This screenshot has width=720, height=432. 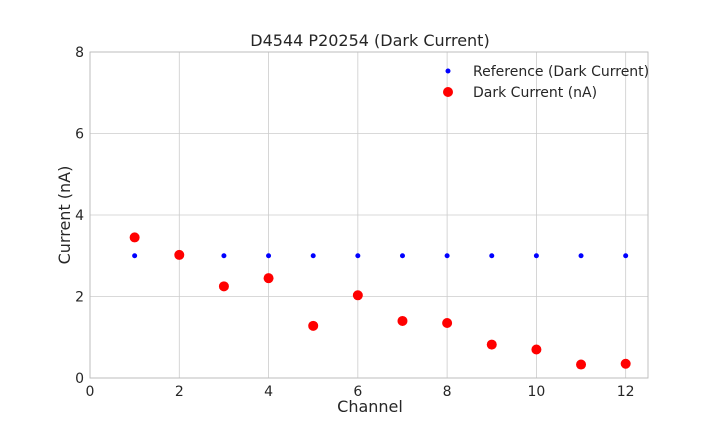 I want to click on x-tick-label: 12, so click(x=626, y=392).